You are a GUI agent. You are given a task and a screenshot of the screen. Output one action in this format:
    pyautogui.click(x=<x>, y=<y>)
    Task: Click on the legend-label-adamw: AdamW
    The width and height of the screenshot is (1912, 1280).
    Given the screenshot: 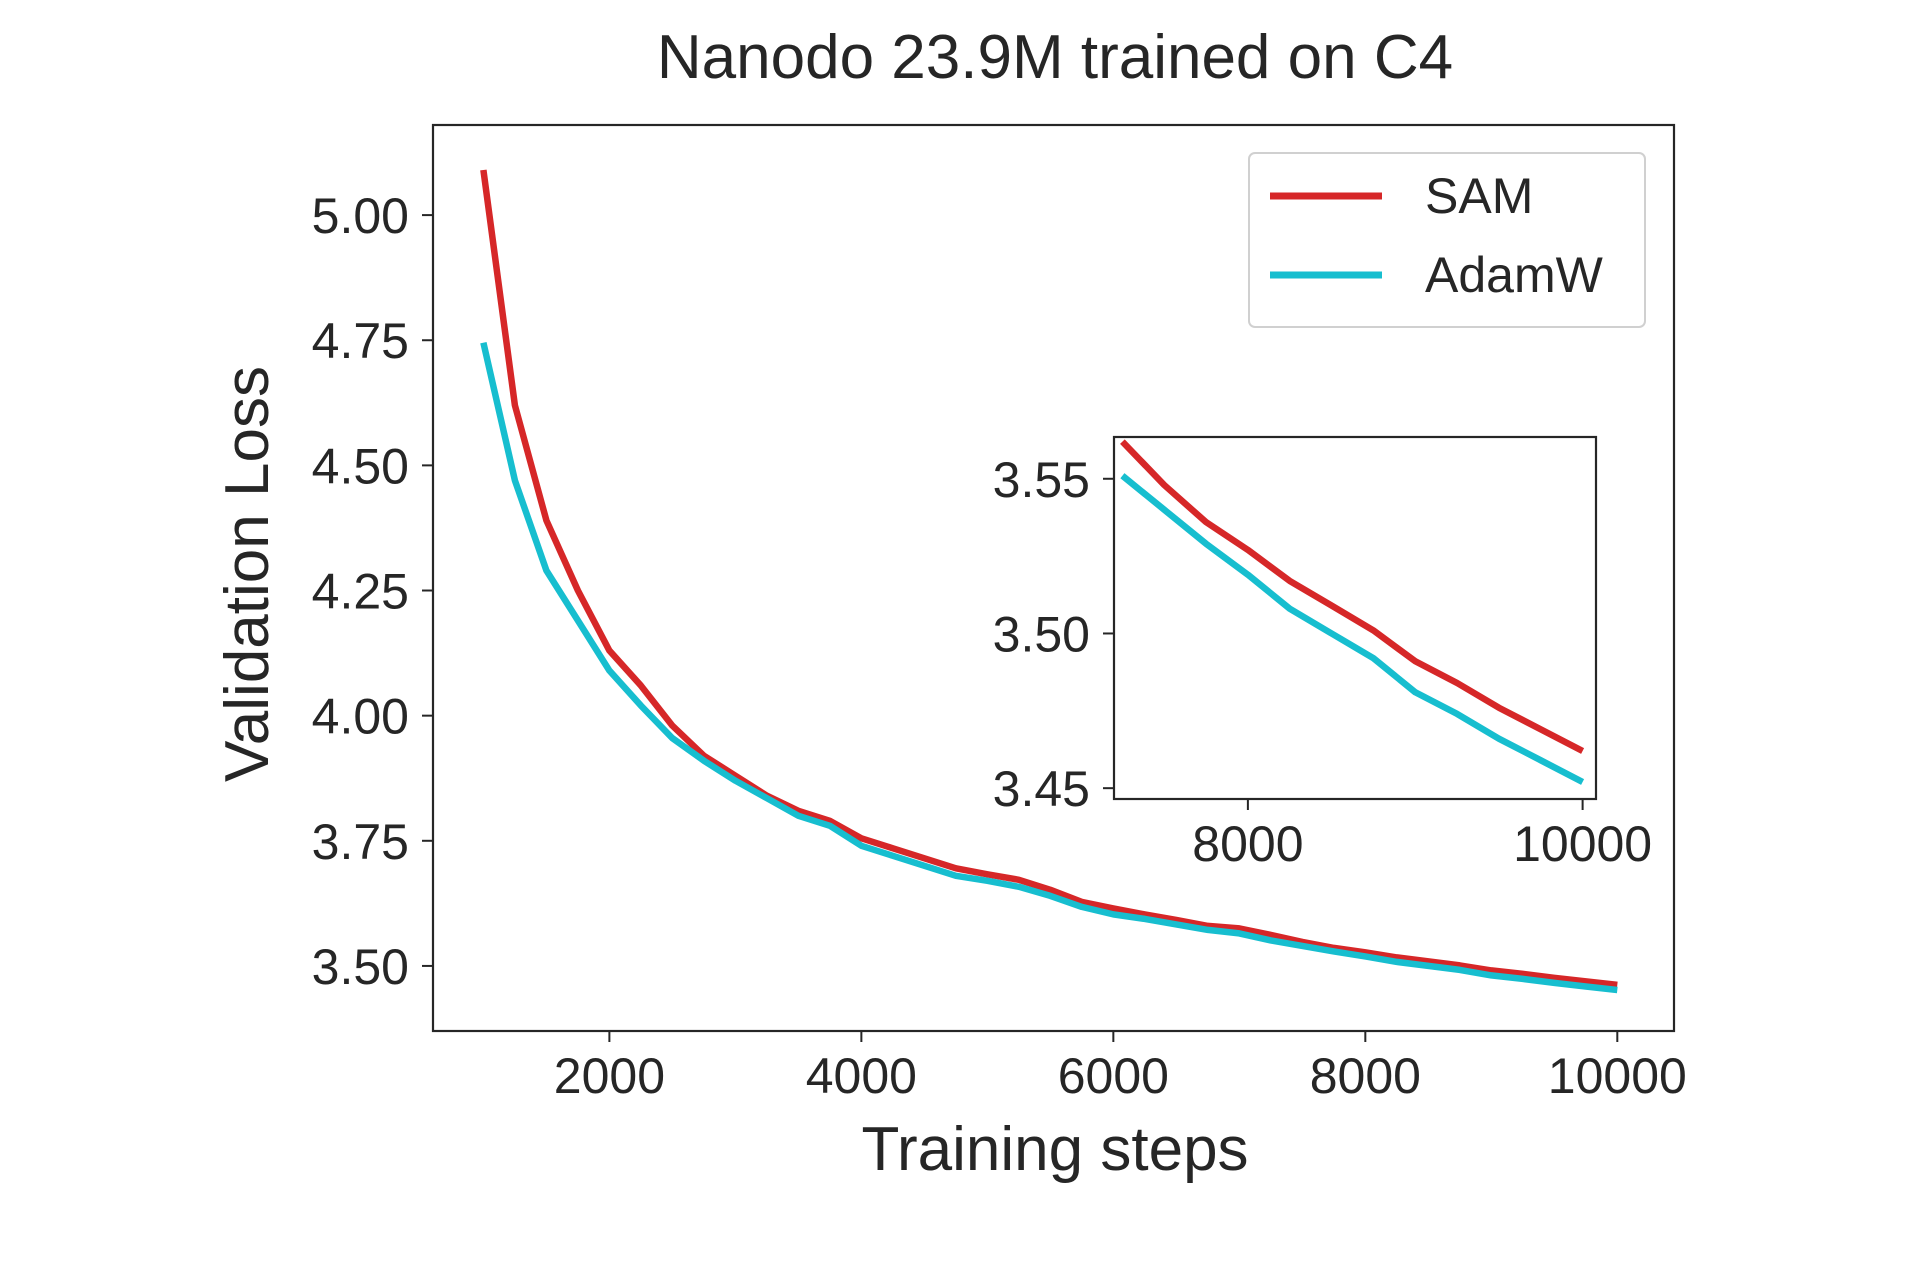 What is the action you would take?
    pyautogui.click(x=1514, y=275)
    